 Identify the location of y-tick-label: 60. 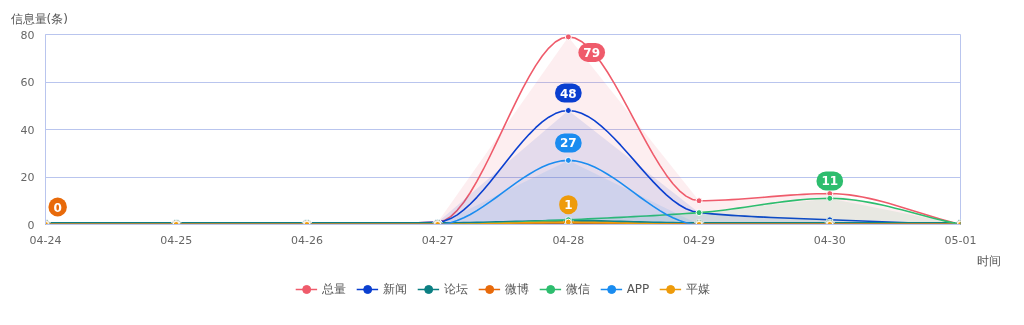
(27, 82).